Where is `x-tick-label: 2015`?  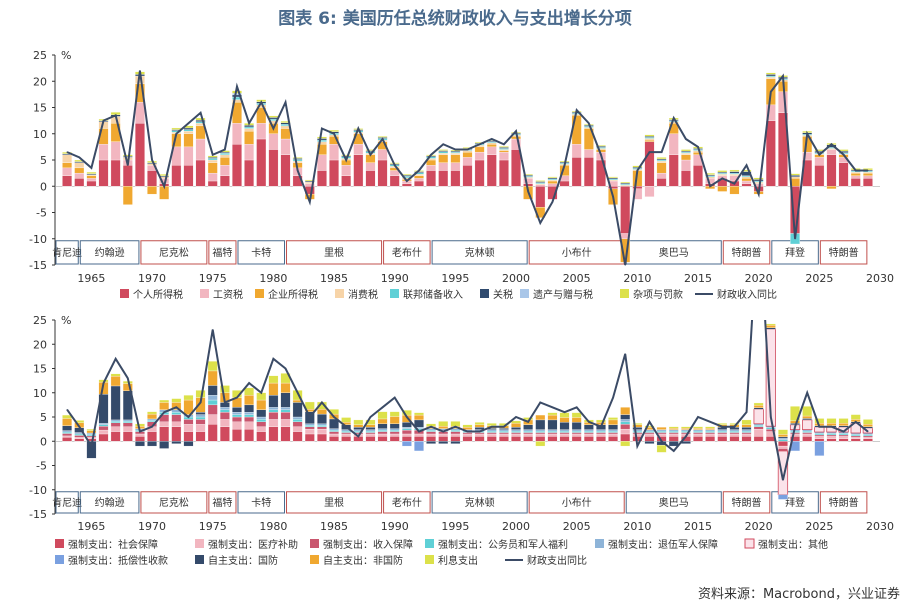 x-tick-label: 2015 is located at coordinates (698, 278).